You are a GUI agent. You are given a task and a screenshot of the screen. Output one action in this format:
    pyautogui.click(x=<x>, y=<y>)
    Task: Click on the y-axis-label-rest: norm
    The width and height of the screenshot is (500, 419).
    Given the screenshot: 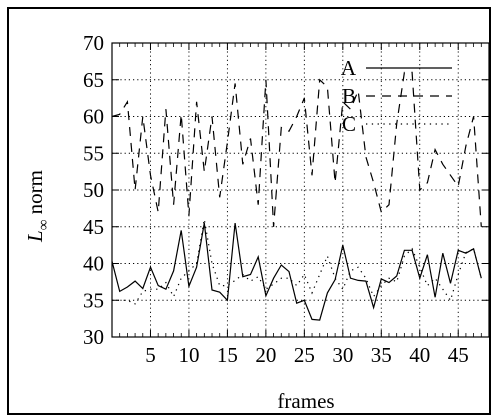 What is the action you would take?
    pyautogui.click(x=35, y=195)
    